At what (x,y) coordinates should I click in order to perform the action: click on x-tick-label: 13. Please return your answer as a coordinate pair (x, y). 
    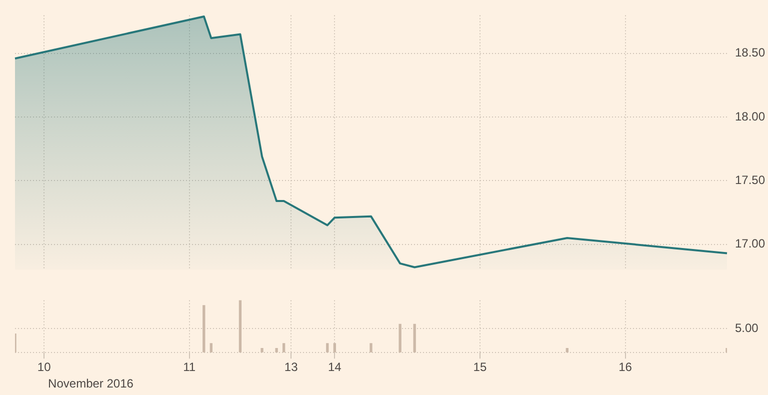
    Looking at the image, I should click on (291, 367).